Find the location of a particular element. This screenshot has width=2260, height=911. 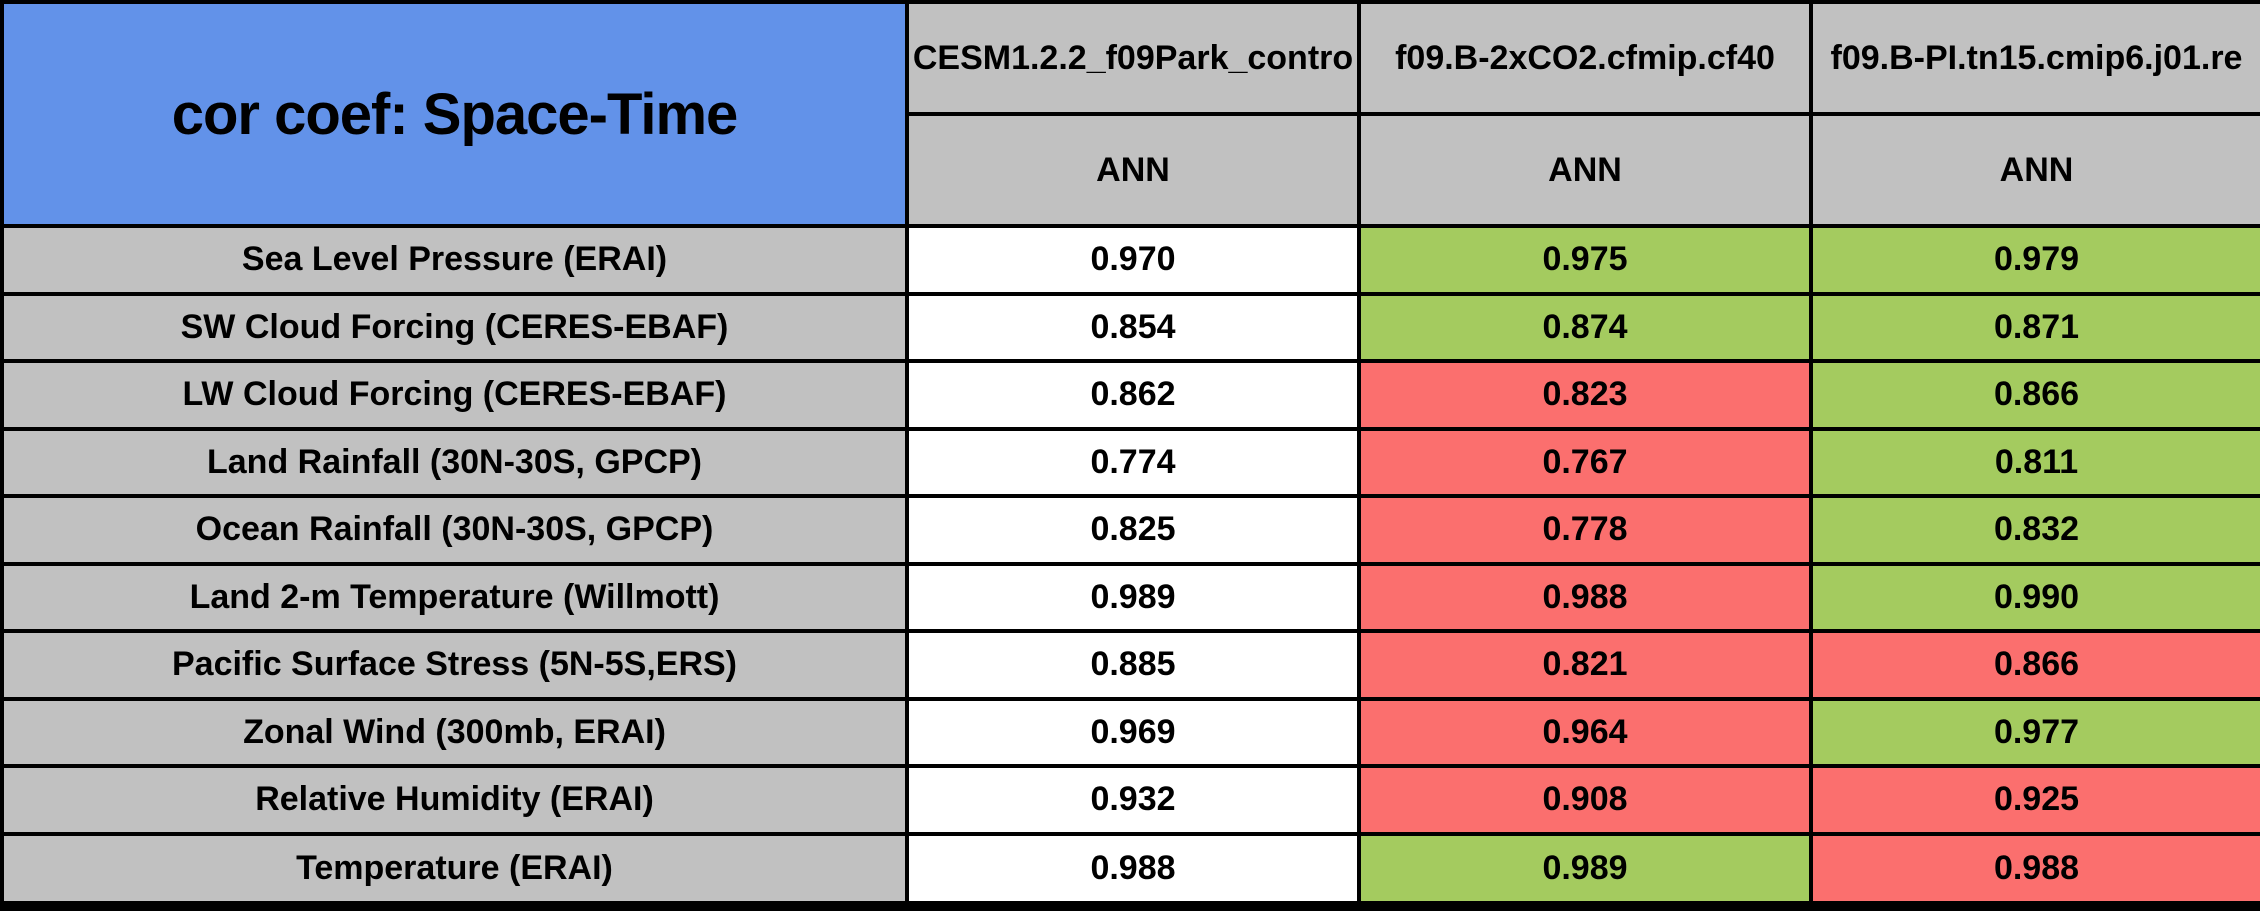

value-cell: 0.932 is located at coordinates (1133, 800).